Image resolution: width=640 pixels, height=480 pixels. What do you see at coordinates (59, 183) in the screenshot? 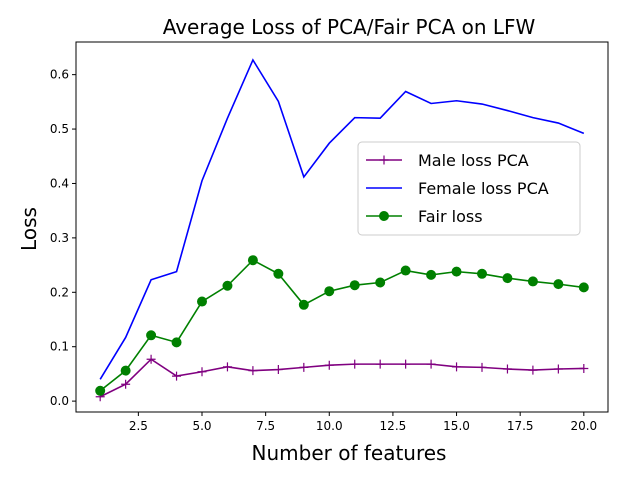
I see `y-tick-label: 0.4` at bounding box center [59, 183].